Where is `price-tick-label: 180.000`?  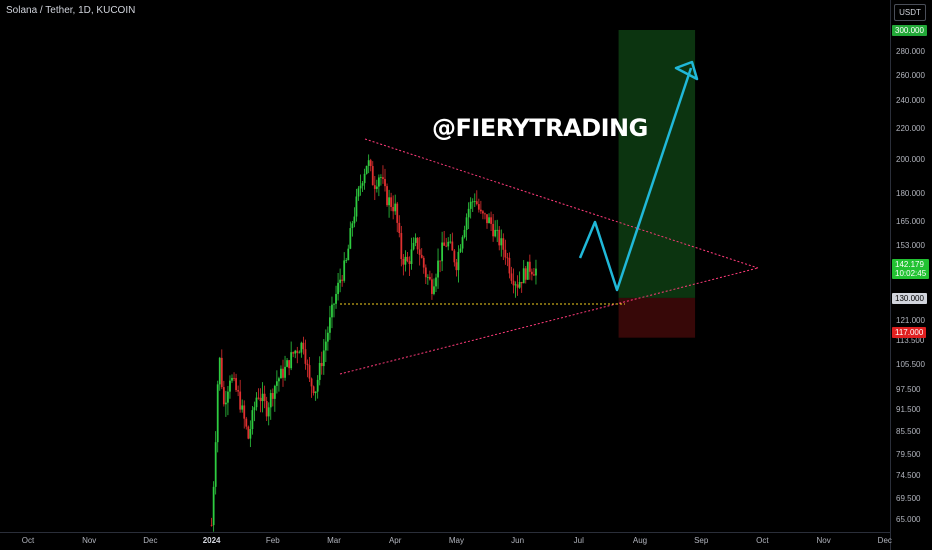 price-tick-label: 180.000 is located at coordinates (910, 193).